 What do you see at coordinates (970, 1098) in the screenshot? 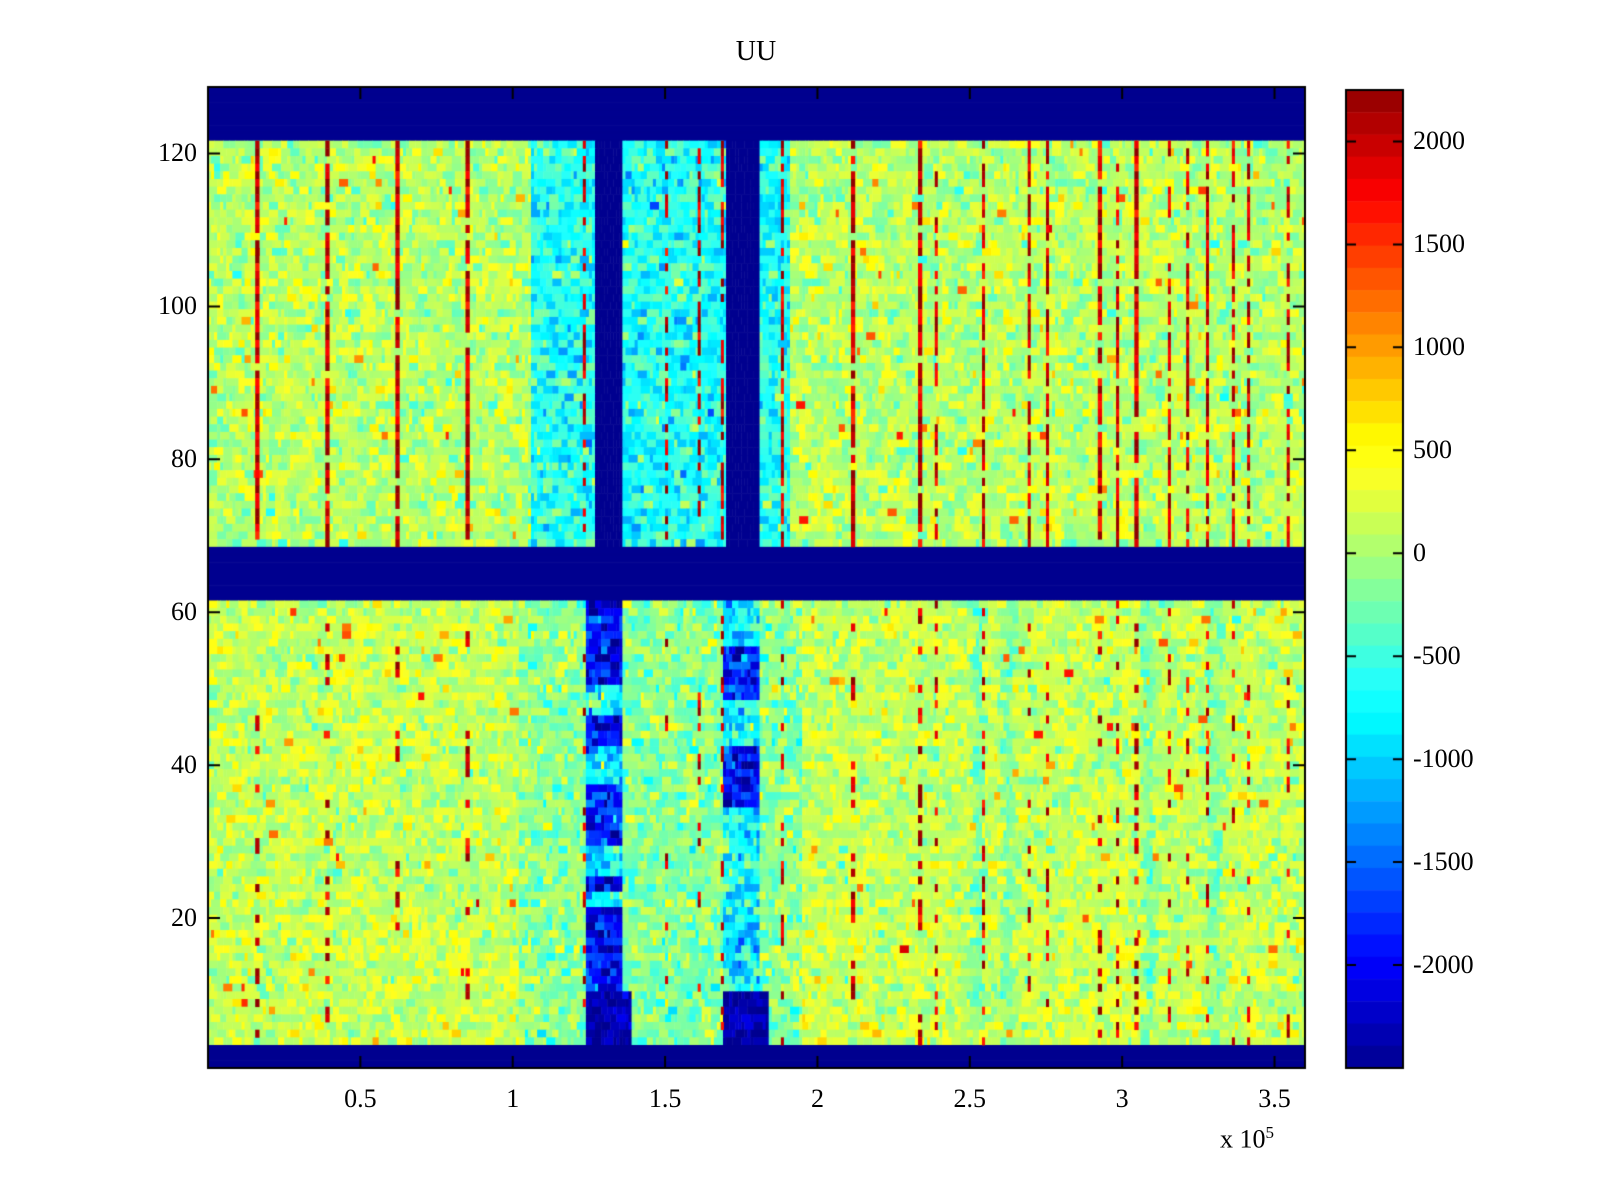
I see `x-tick-label: 2.5` at bounding box center [970, 1098].